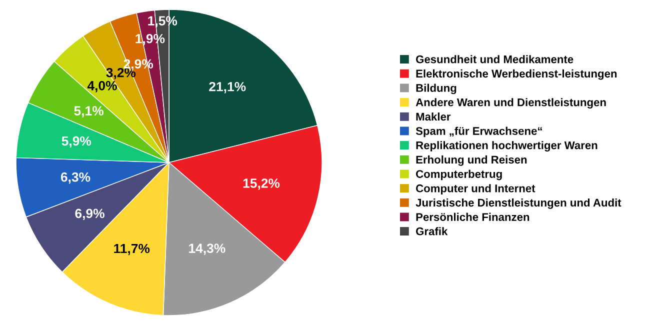 The width and height of the screenshot is (650, 325). Describe the element at coordinates (473, 216) in the screenshot. I see `legend-label: Persönliche Finanzen` at that location.